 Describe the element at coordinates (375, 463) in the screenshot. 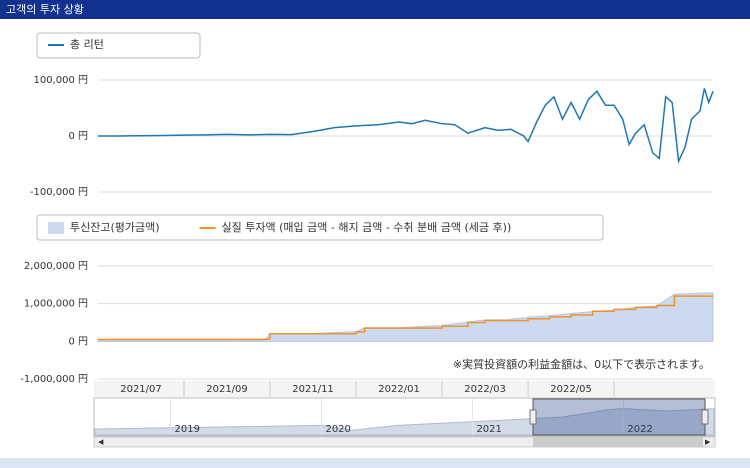

I see `footer-bar` at that location.